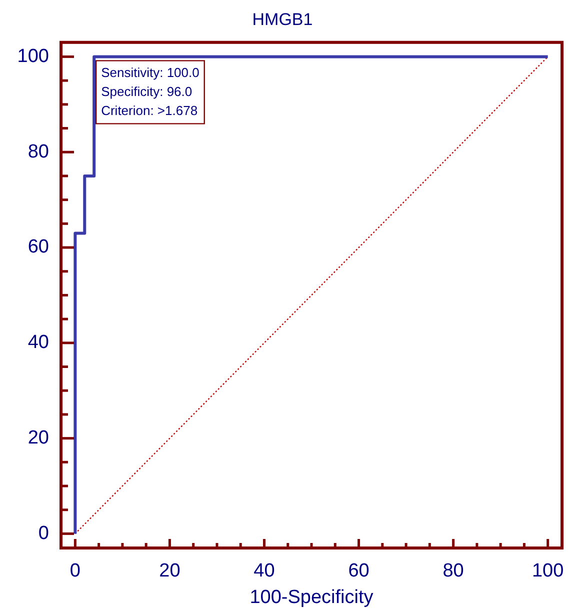 Image resolution: width=576 pixels, height=609 pixels. What do you see at coordinates (150, 72) in the screenshot?
I see `annotation: Sensitivity: 100.0` at bounding box center [150, 72].